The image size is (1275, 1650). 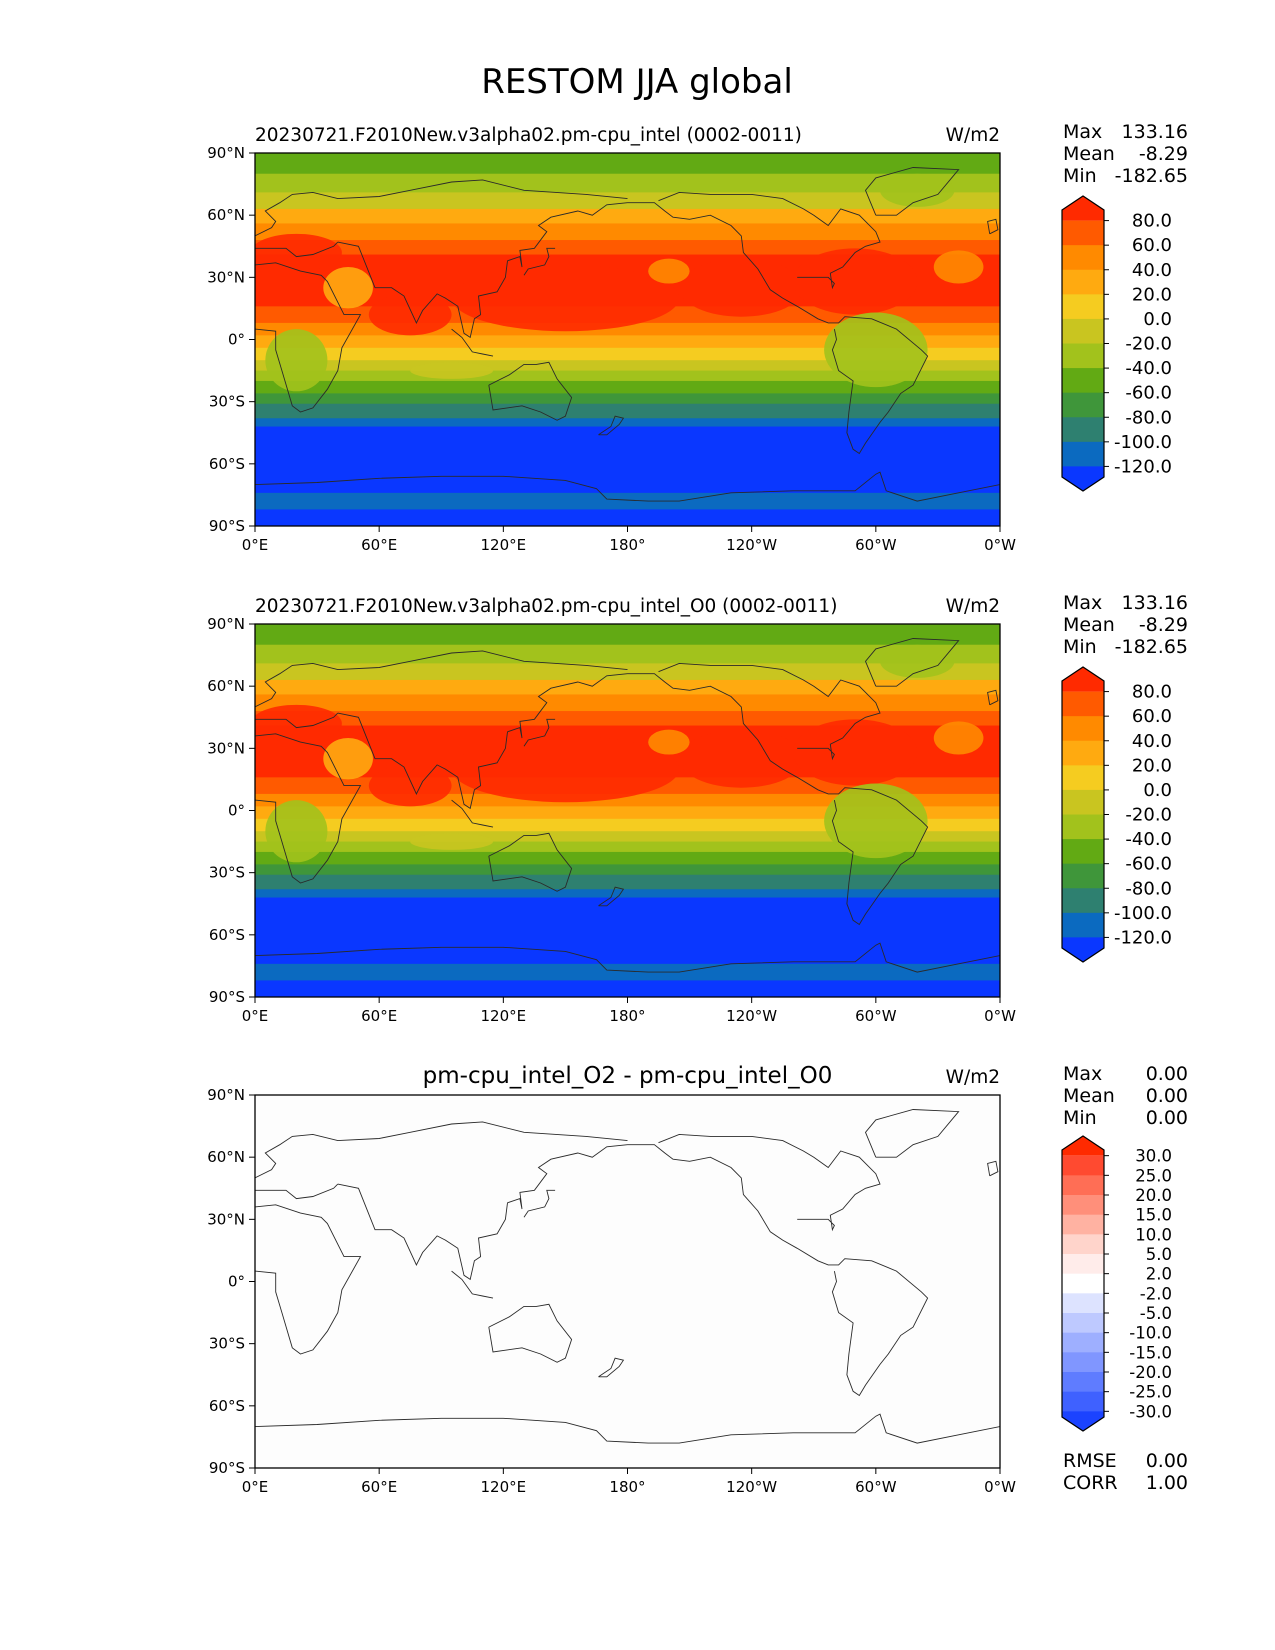 What do you see at coordinates (227, 1344) in the screenshot?
I see `y-tick-label: 30°S` at bounding box center [227, 1344].